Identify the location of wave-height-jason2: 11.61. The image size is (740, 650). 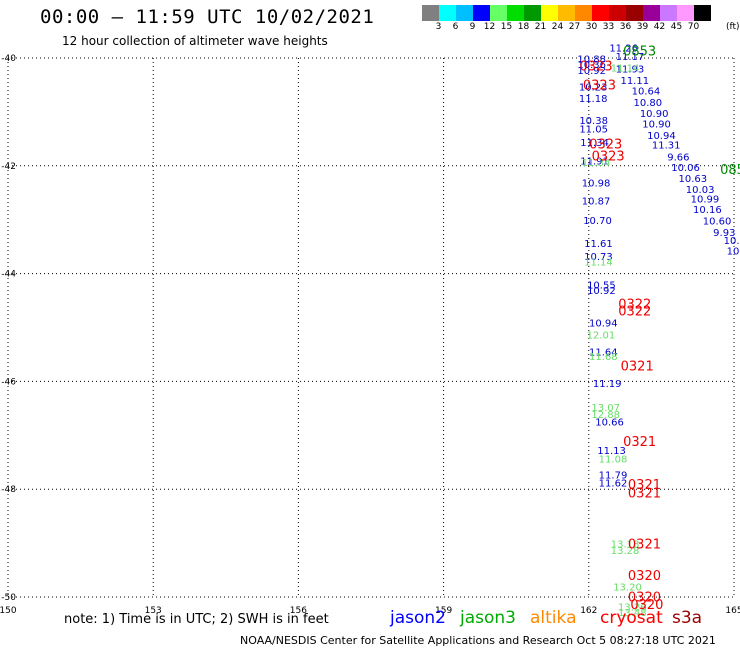
(598, 244).